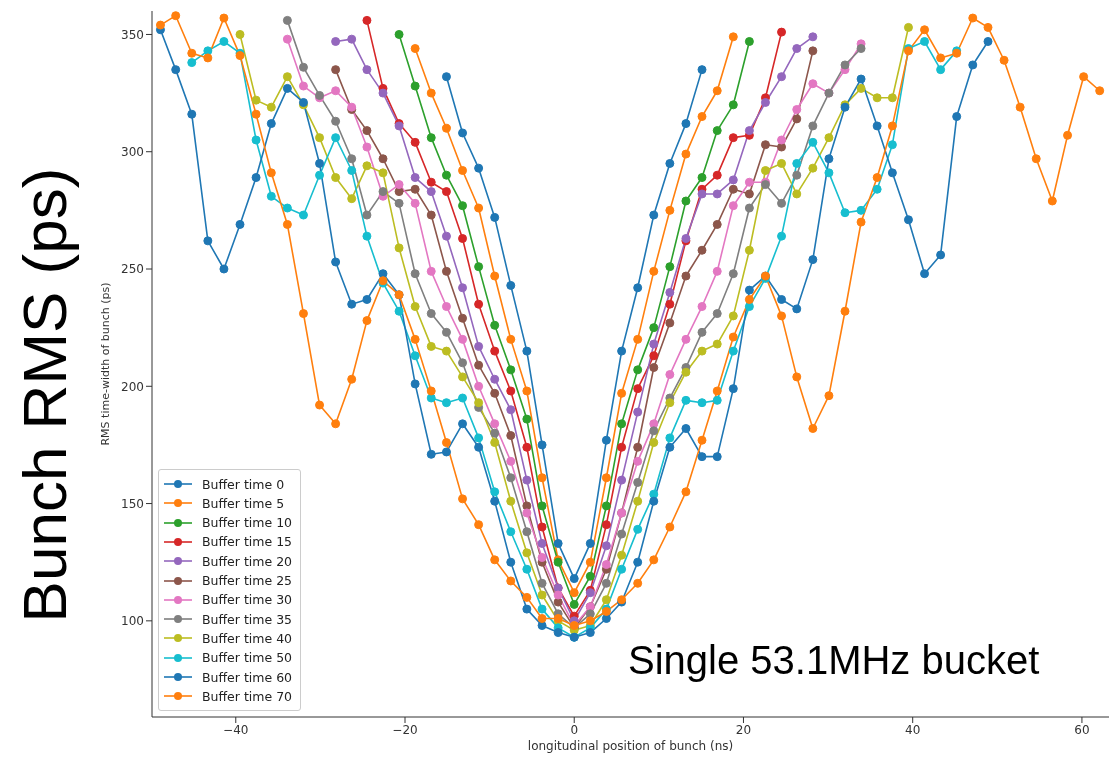 This screenshot has height=757, width=1109. I want to click on x-tick-label: −20, so click(405, 729).